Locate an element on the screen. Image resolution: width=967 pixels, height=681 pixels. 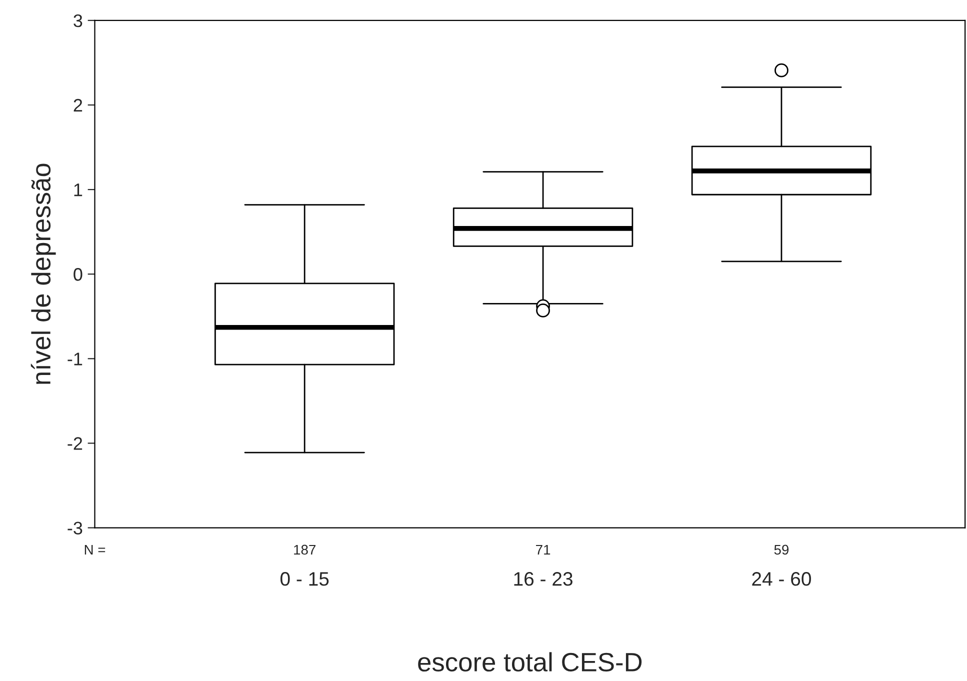
text: 59 is located at coordinates (781, 549).